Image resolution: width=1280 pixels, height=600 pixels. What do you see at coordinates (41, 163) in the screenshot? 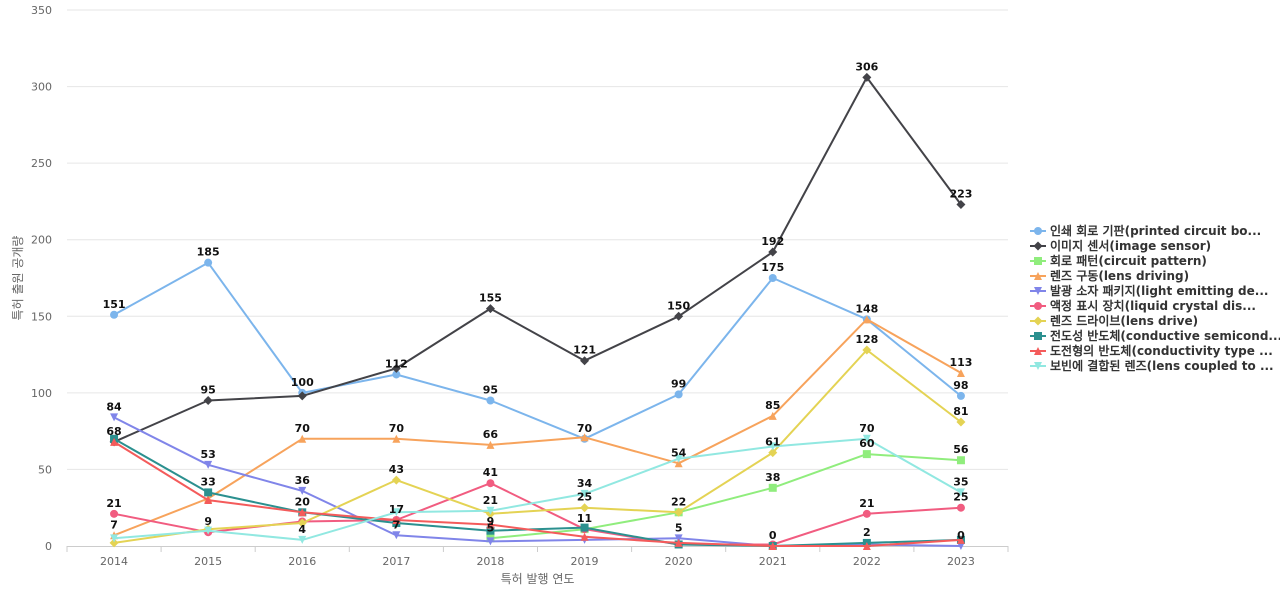
I see `y-tick-label: 250` at bounding box center [41, 163].